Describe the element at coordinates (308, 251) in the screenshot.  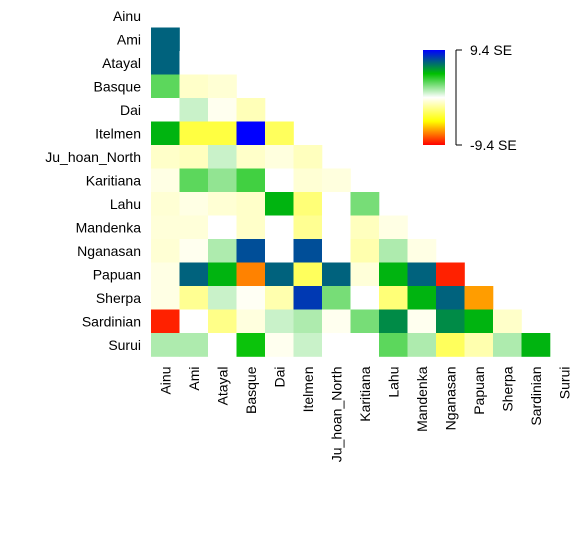
I see `heatmap-cell-Nganasan-Itelmen` at that location.